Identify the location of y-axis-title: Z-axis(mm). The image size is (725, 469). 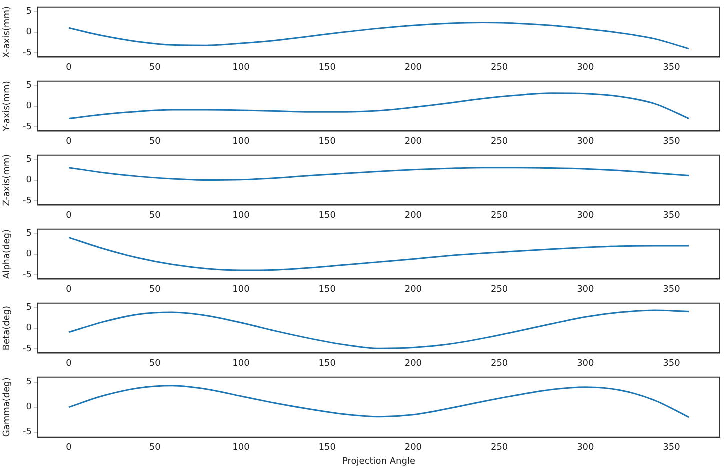
(7, 180).